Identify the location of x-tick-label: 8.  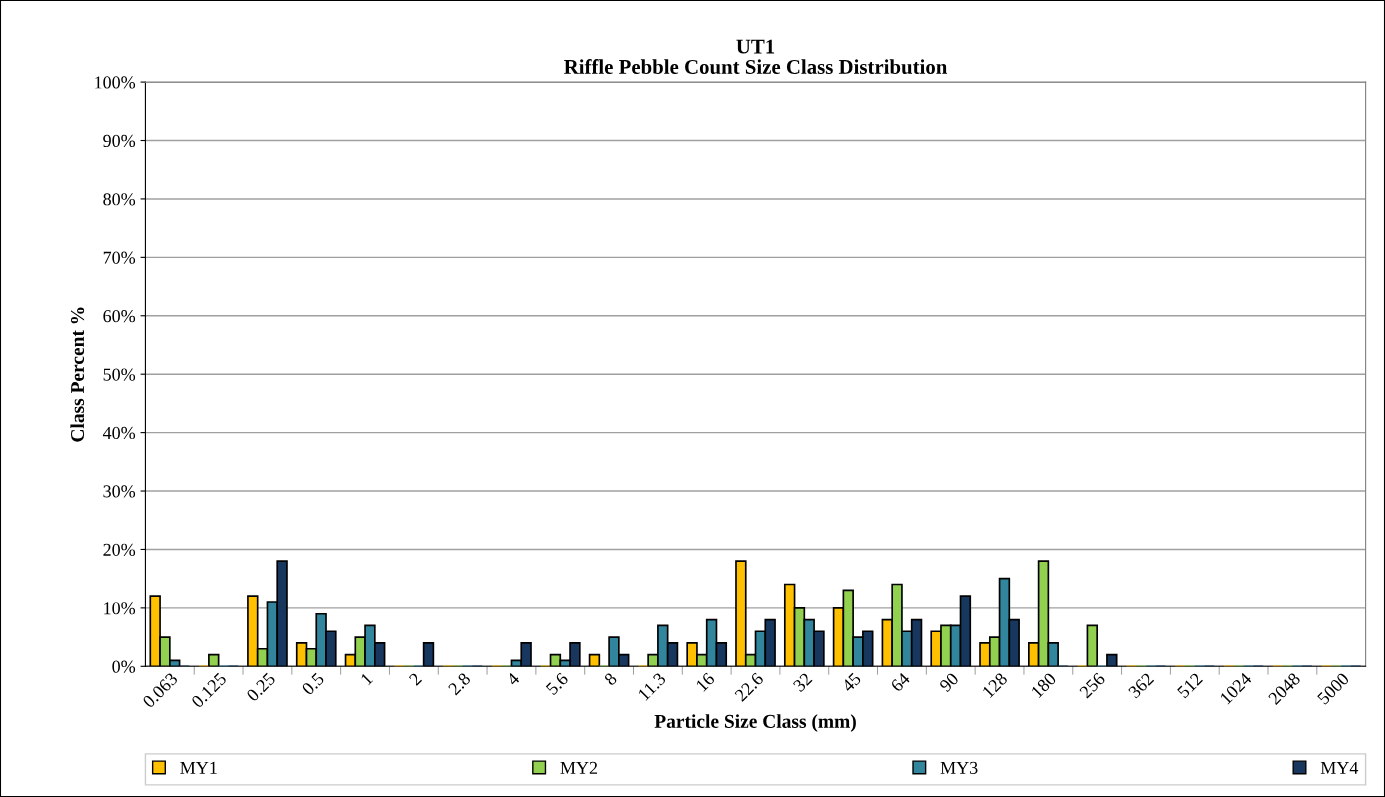
(610, 679).